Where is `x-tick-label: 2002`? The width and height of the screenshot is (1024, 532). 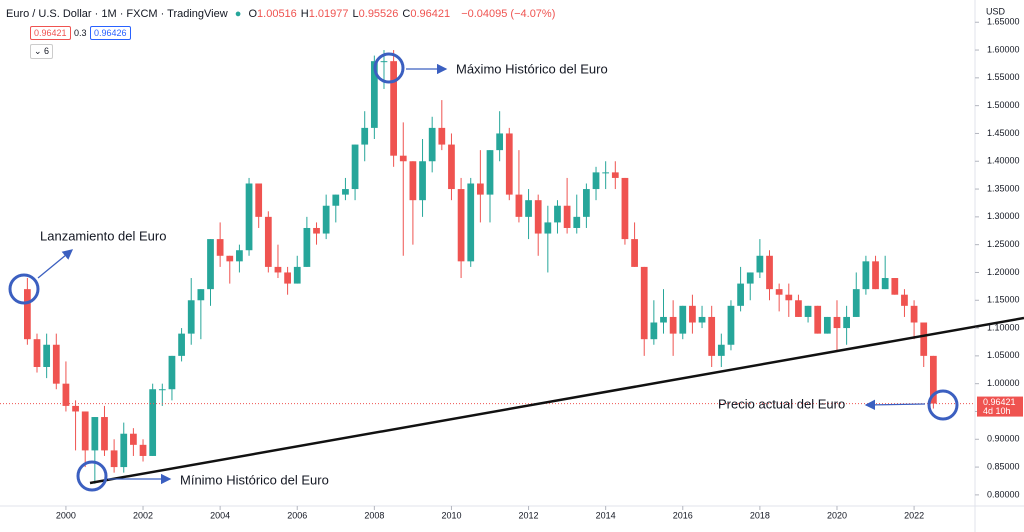
x-tick-label: 2002 is located at coordinates (143, 515).